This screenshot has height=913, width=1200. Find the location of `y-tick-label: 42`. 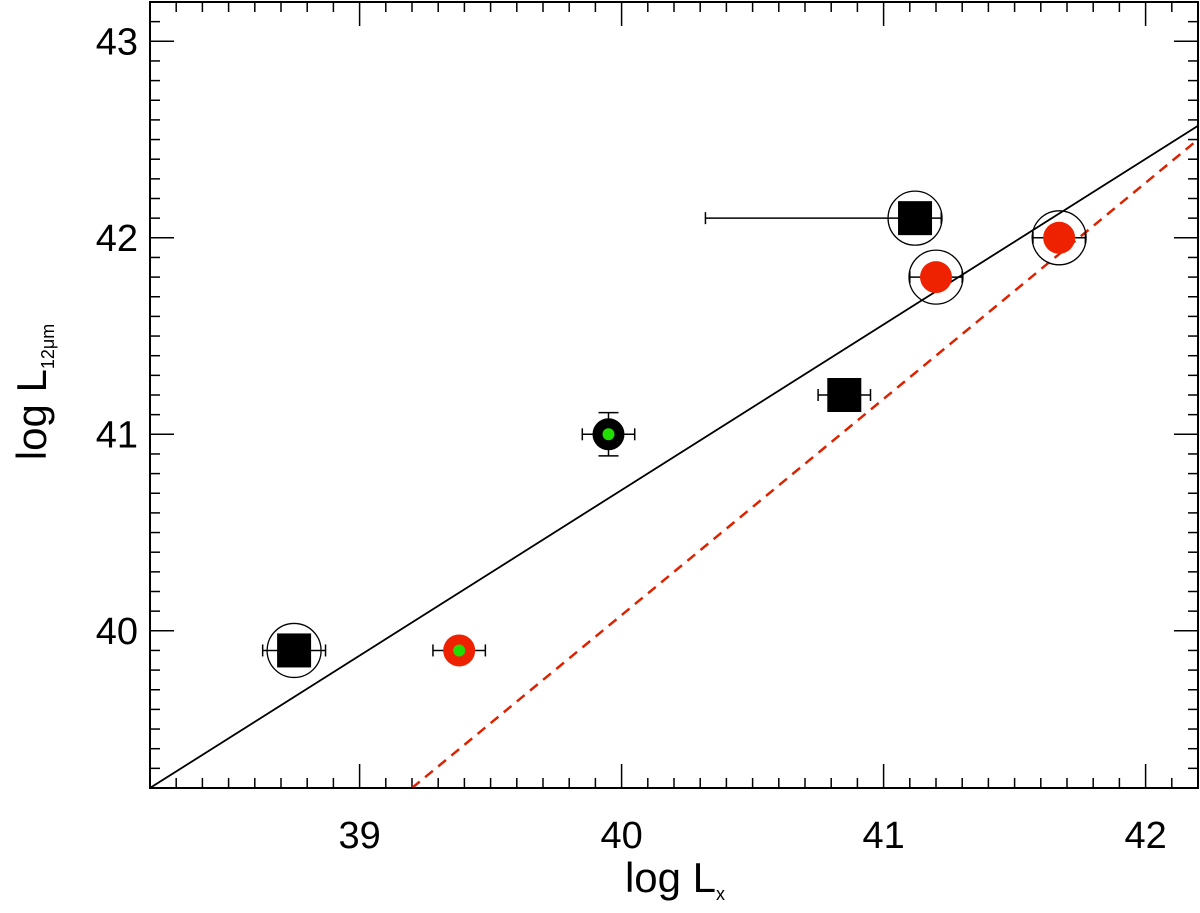

y-tick-label: 42 is located at coordinates (117, 239).